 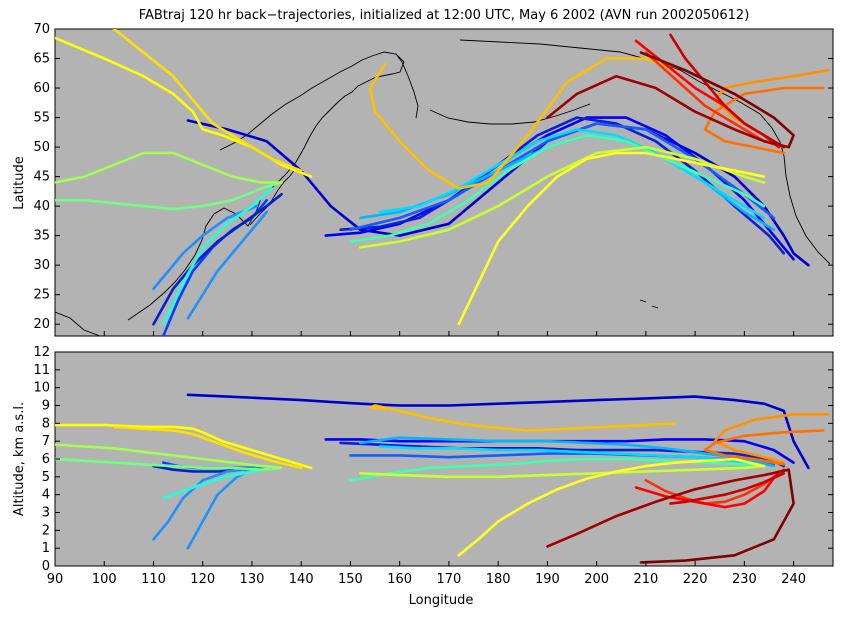 I want to click on map-y-tick-label: 40, so click(x=41, y=206).